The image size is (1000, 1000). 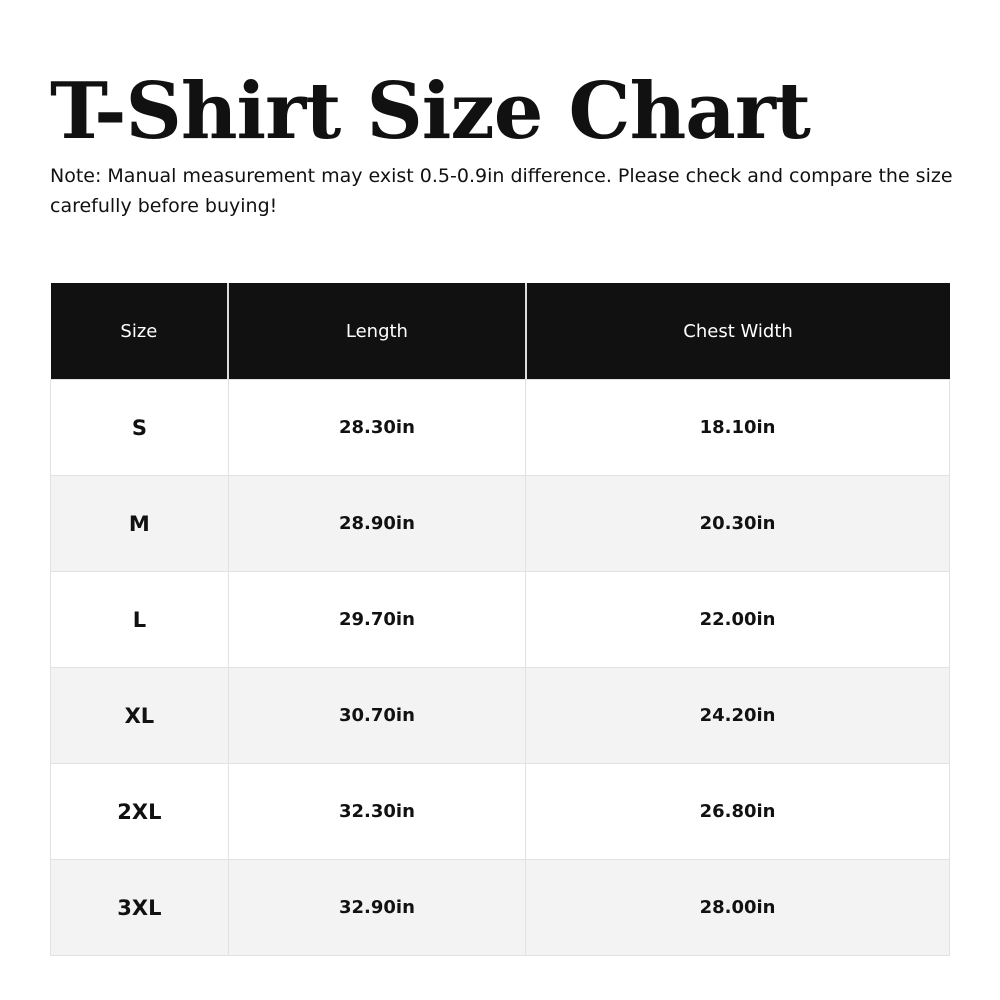 What do you see at coordinates (139, 619) in the screenshot?
I see `cell-size: L` at bounding box center [139, 619].